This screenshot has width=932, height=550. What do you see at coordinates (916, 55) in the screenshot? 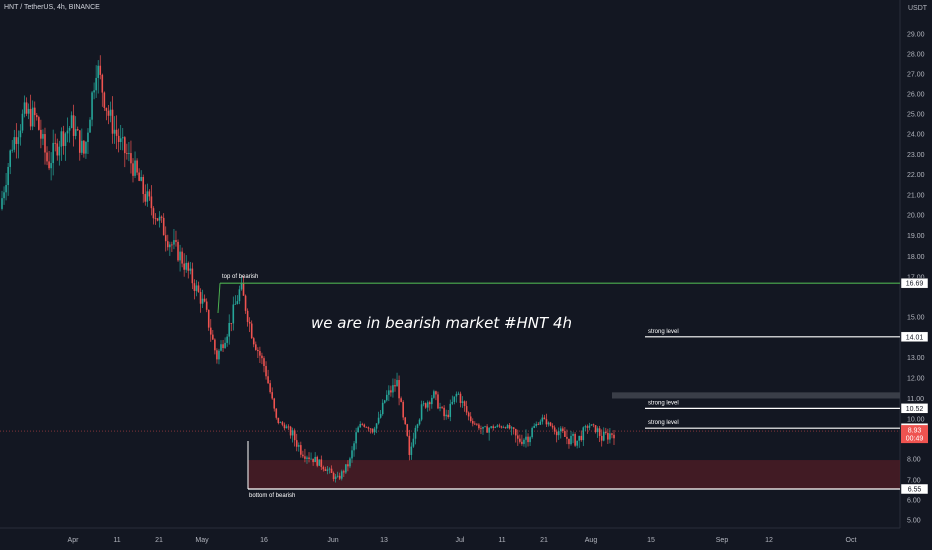
I see `y-tick-label: 28.00` at bounding box center [916, 55].